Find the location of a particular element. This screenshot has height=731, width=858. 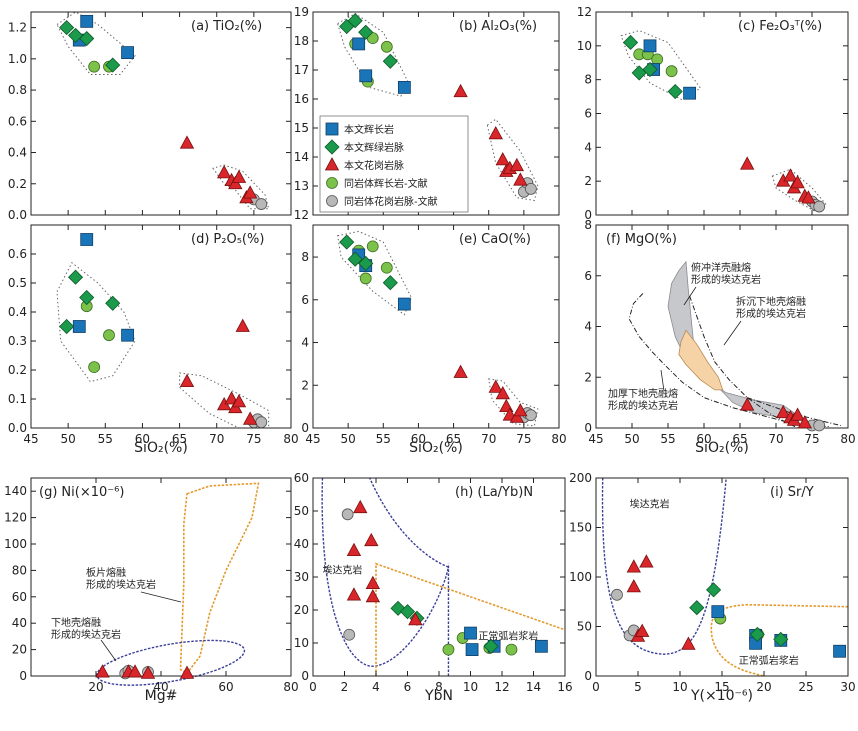

x-axis-title: Y(×10⁻⁶) is located at coordinates (721, 696).